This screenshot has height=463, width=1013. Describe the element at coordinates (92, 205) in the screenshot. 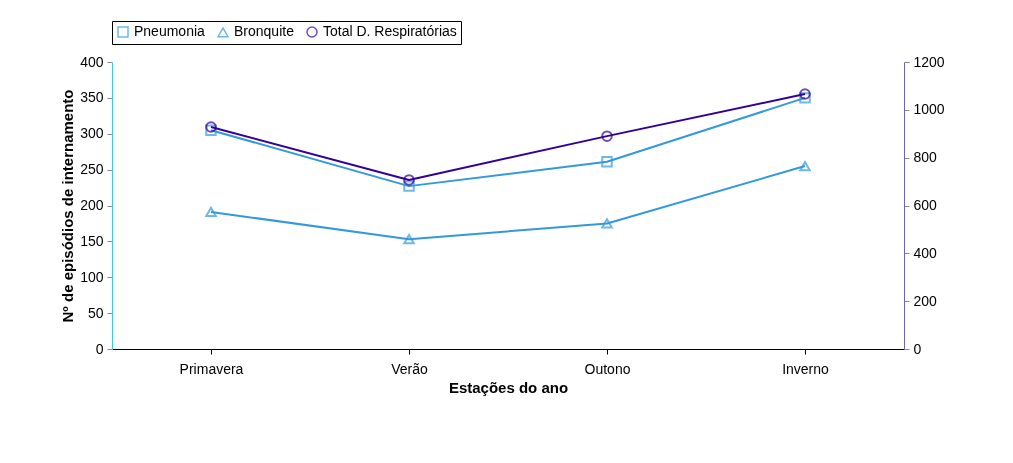

I see `y-tick-label: 200` at that location.